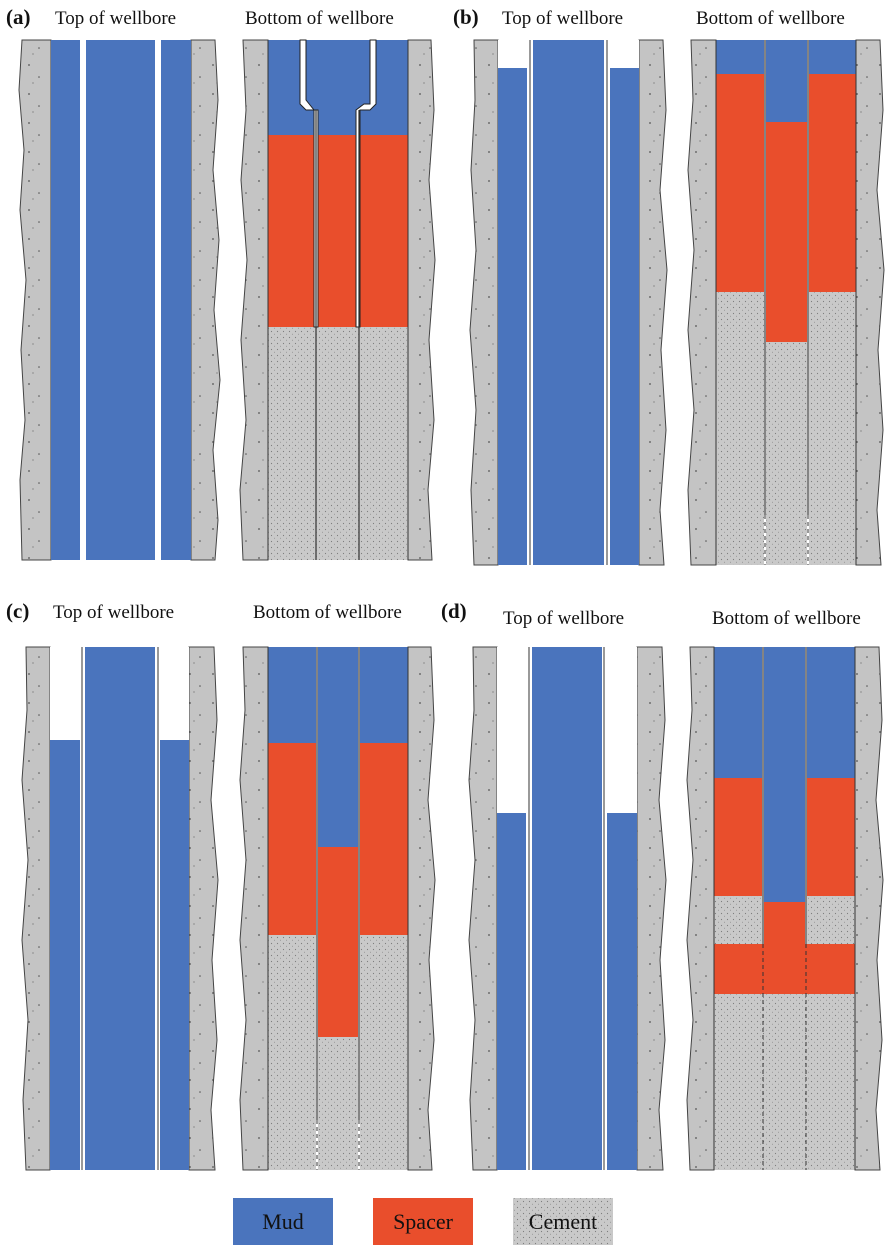 This screenshot has height=1246, width=891. What do you see at coordinates (562, 18) in the screenshot?
I see `panel-b-top-title: Top of wellbore` at bounding box center [562, 18].